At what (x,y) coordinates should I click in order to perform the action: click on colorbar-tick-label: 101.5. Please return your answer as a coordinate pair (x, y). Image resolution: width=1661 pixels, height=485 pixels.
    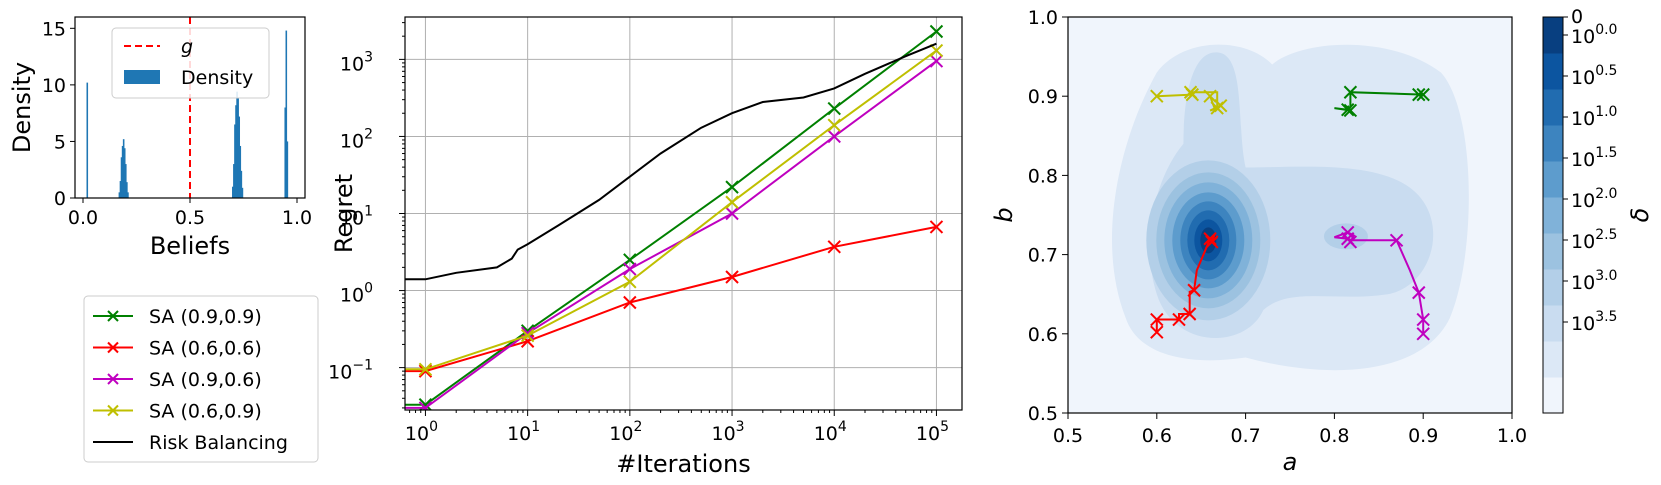
    Looking at the image, I should click on (1594, 158).